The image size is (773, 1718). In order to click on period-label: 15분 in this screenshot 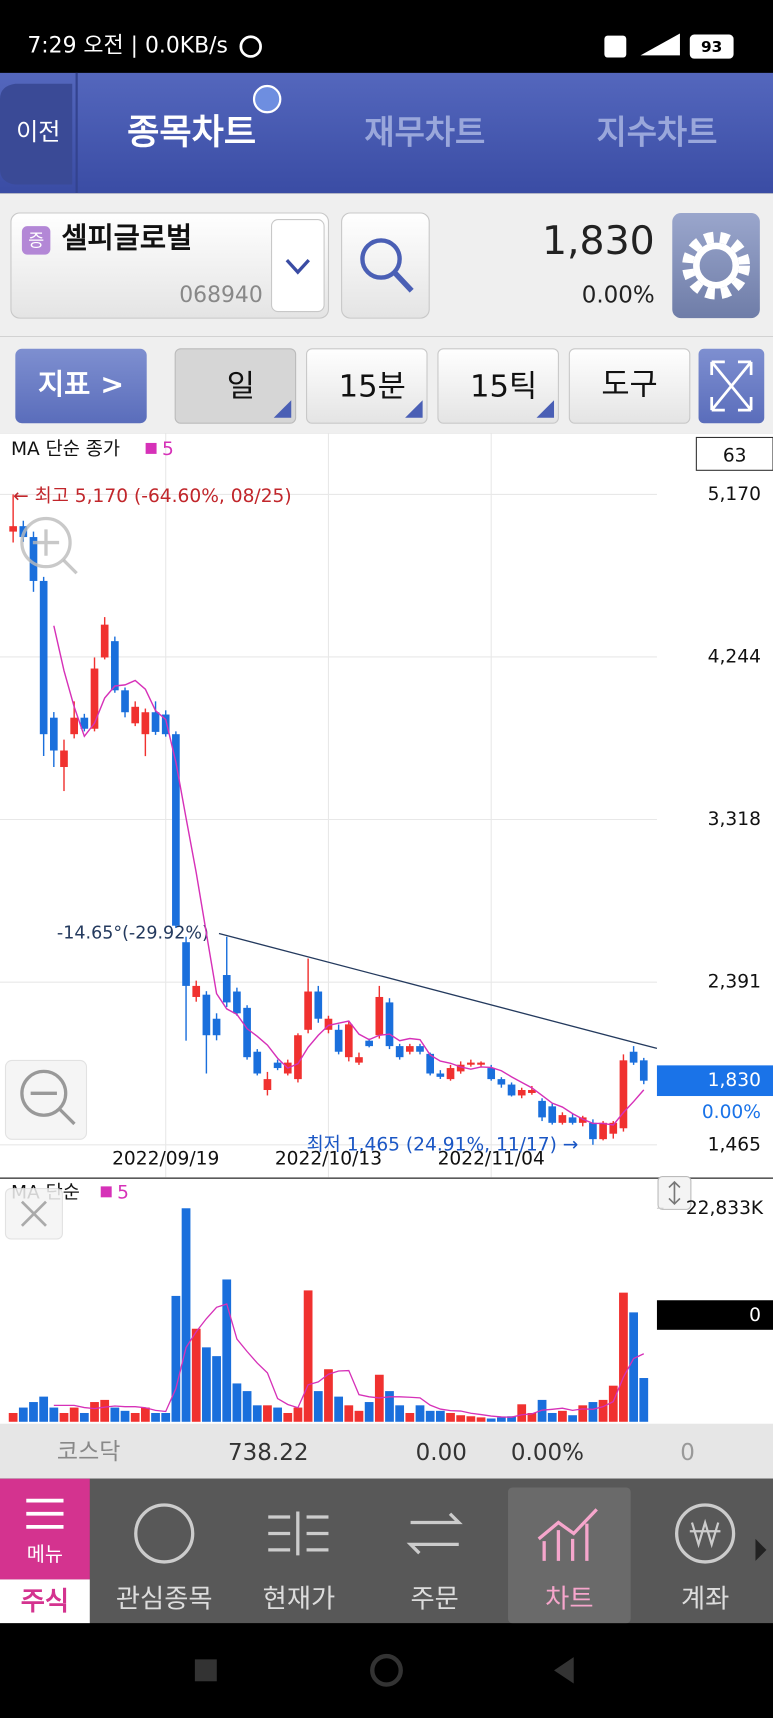, I will do `click(372, 387)`.